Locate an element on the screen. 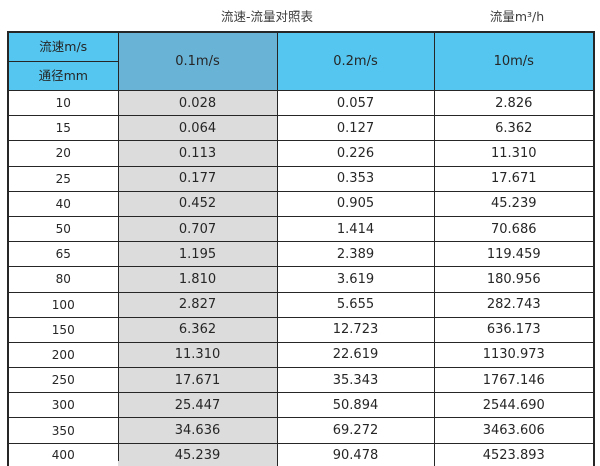 The height and width of the screenshot is (466, 600). table-row: 65 1.195 2.389 119.459 is located at coordinates (301, 254).